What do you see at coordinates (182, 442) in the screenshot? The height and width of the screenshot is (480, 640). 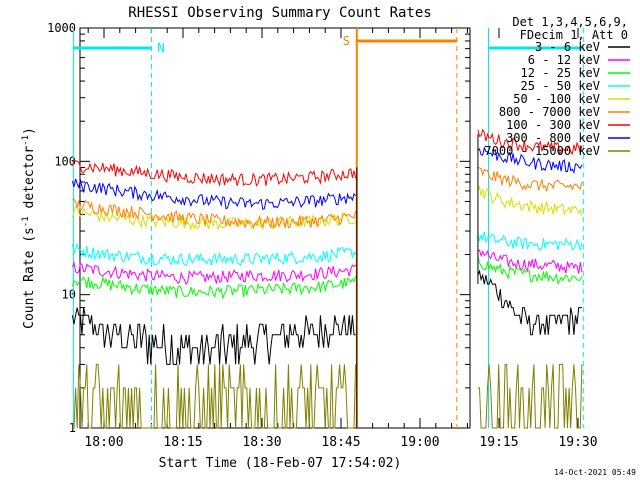 I see `x-tick-label: 18:15` at bounding box center [182, 442].